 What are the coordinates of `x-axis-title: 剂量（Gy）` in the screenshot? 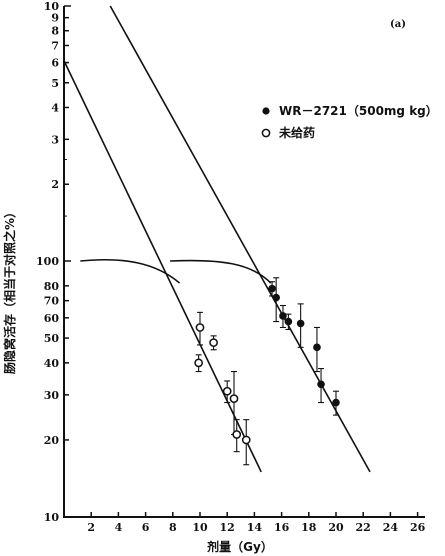 It's located at (239, 546).